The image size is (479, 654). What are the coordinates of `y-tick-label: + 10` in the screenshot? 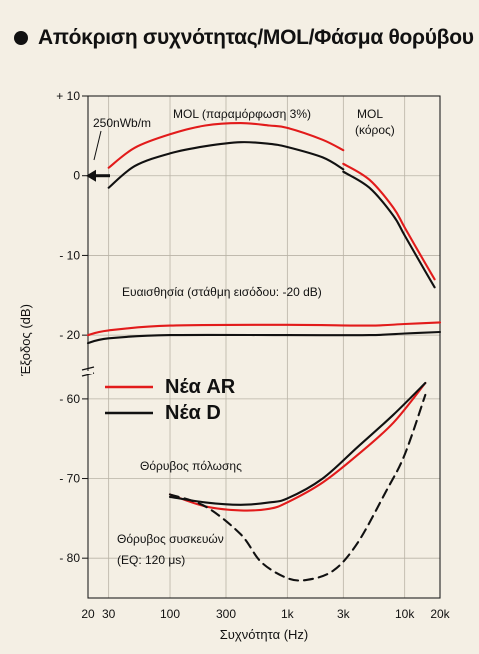 It's located at (68, 96).